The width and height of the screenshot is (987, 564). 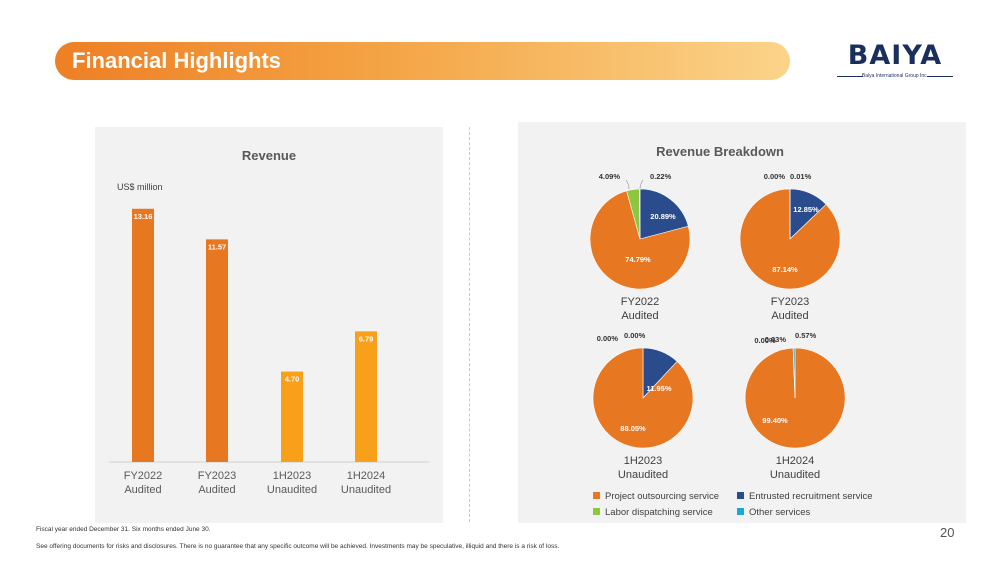 I want to click on revenue-bar-value-label: 4.70, so click(x=292, y=379).